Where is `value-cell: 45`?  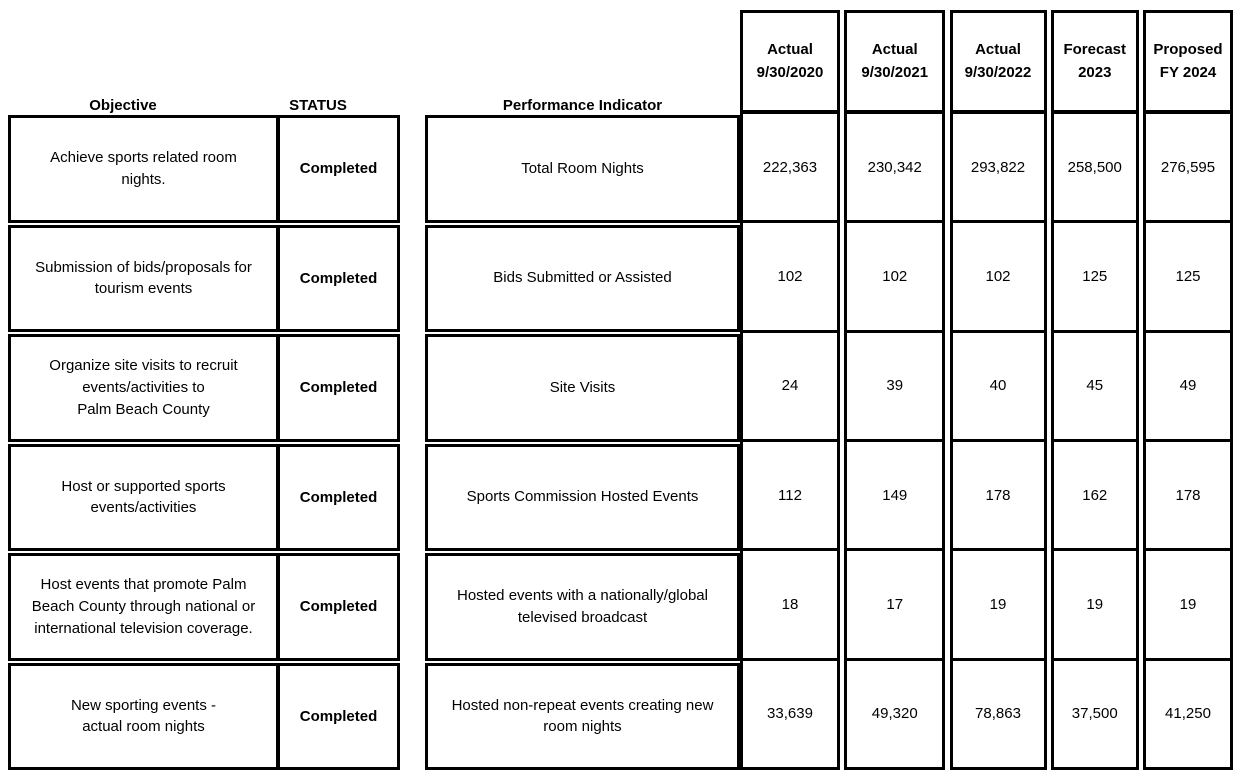
value-cell: 45 is located at coordinates (1094, 387).